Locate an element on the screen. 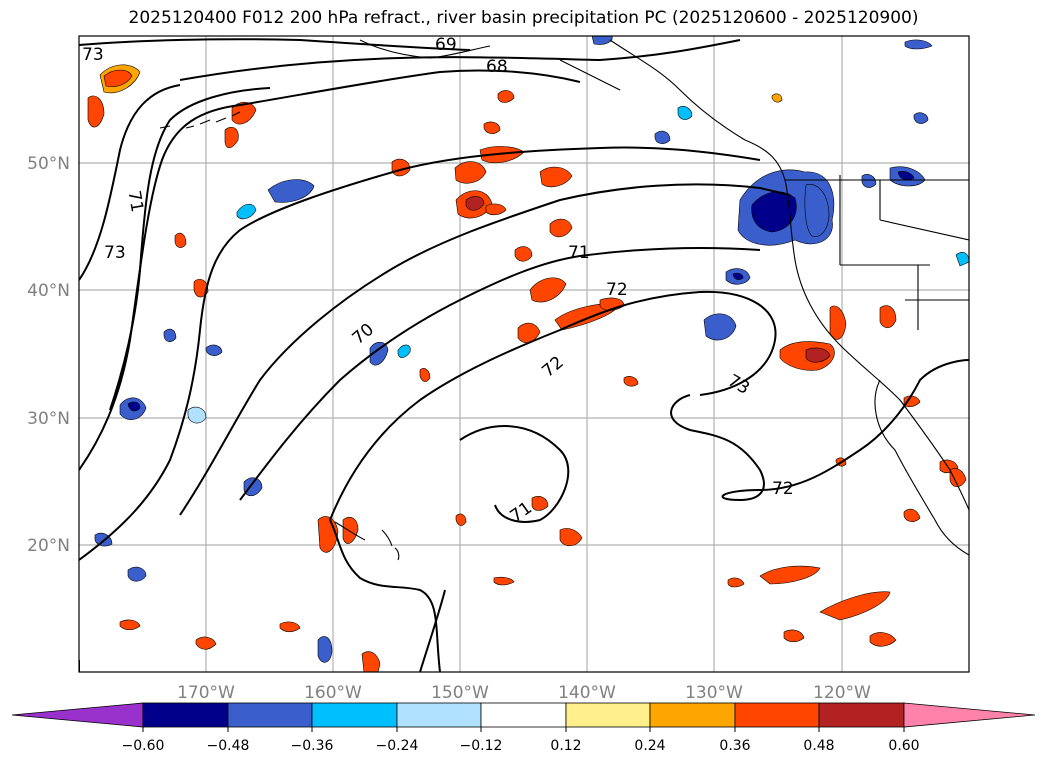 This screenshot has height=765, width=1047. colorbar-tick-label: 0.24 is located at coordinates (649, 746).